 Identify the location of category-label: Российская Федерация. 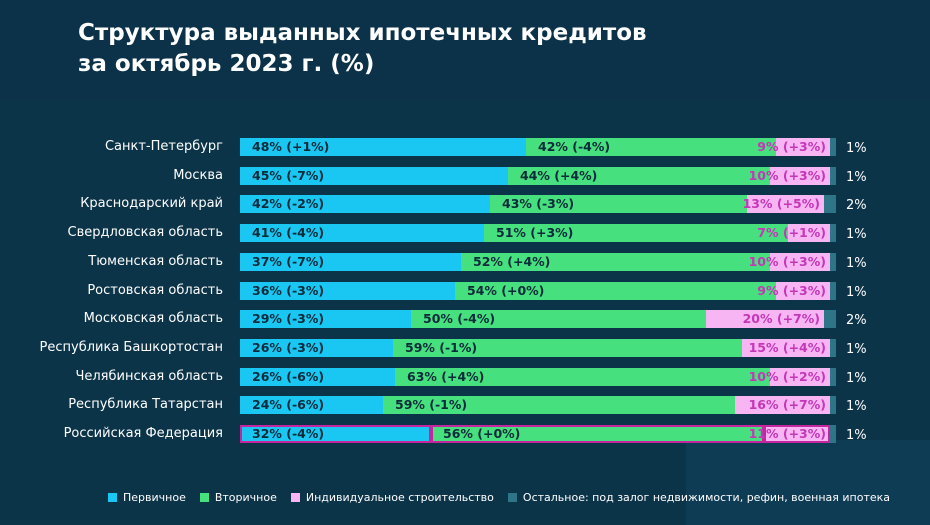
(143, 433).